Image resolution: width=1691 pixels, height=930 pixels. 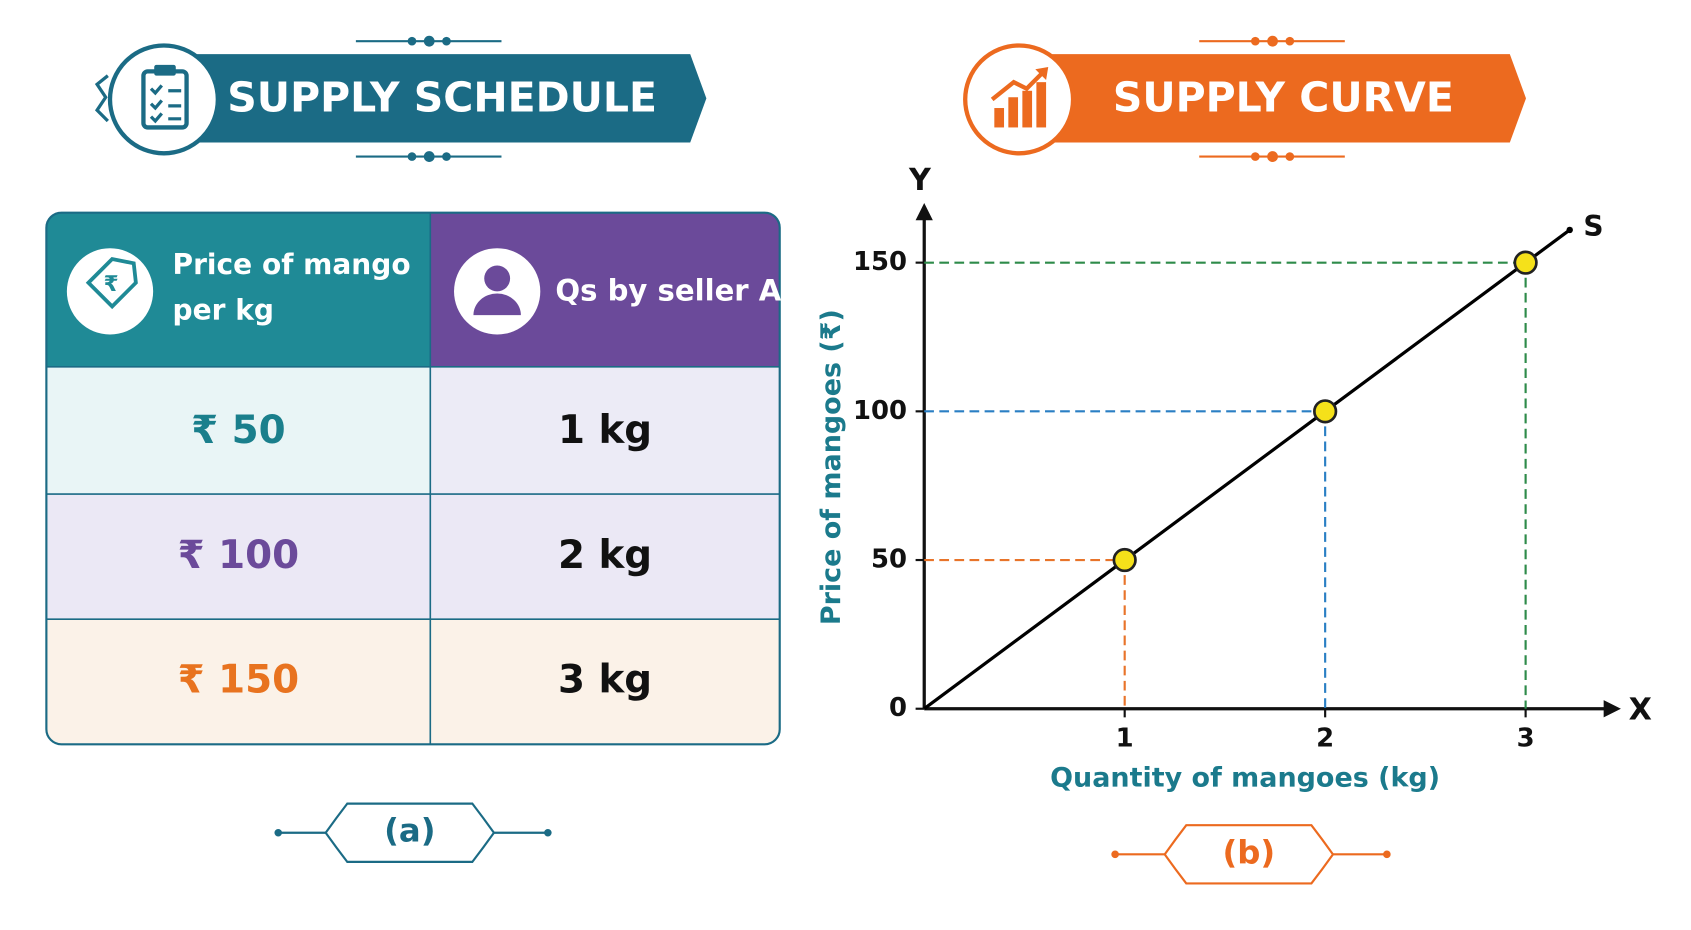 I want to click on caption-a: (a), so click(x=413, y=832).